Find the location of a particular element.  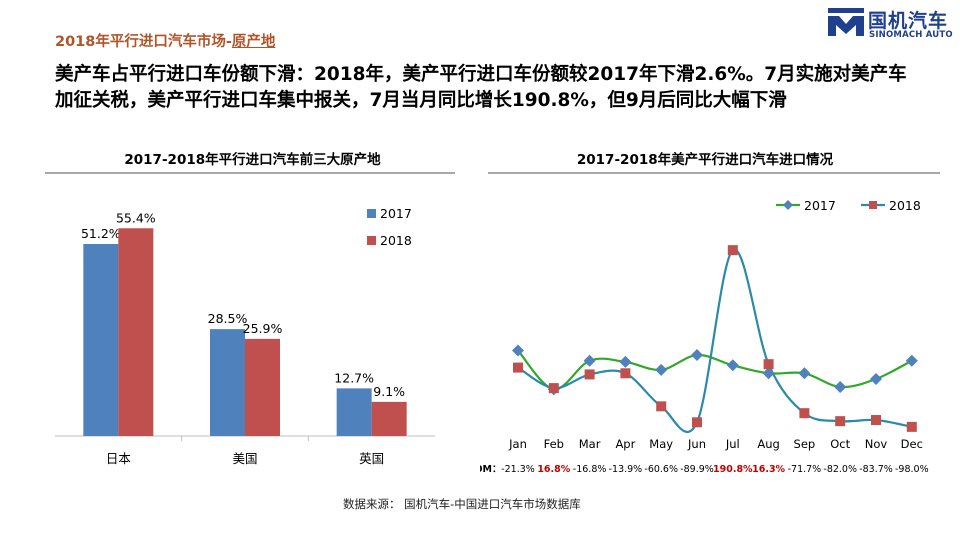

legend-swatch-2017 is located at coordinates (371, 213).